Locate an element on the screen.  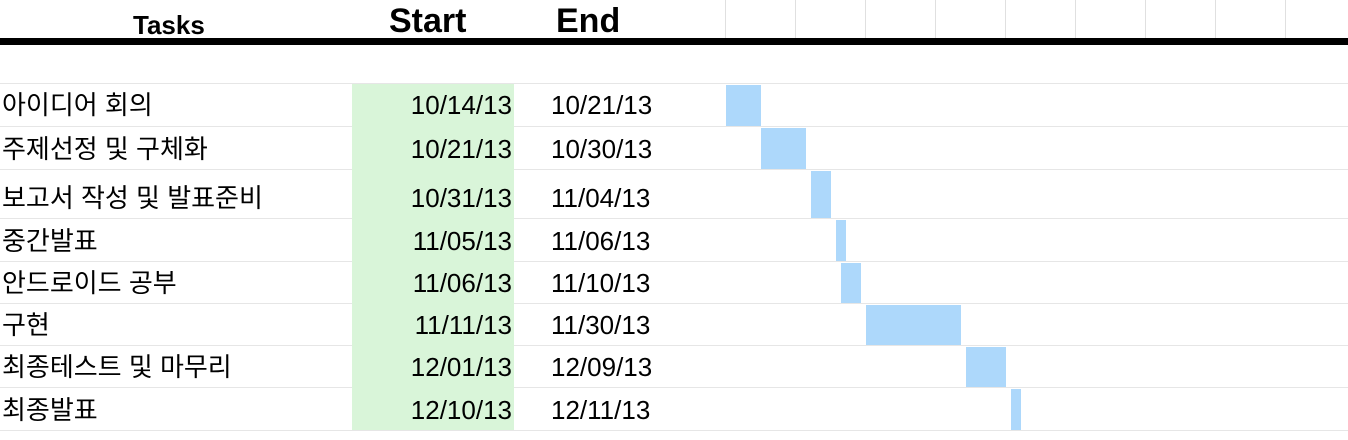
header-rule is located at coordinates (674, 41).